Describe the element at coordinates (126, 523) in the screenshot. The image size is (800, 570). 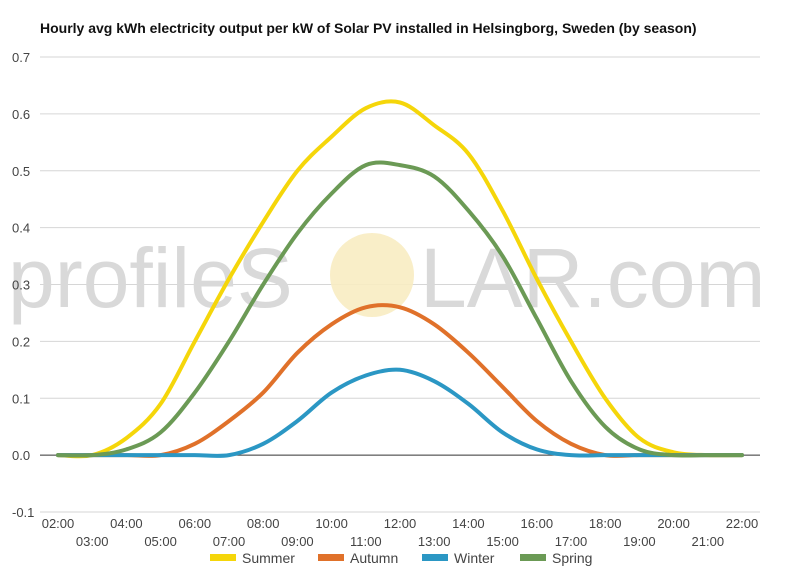
I see `x-tick-label: 04:00` at that location.